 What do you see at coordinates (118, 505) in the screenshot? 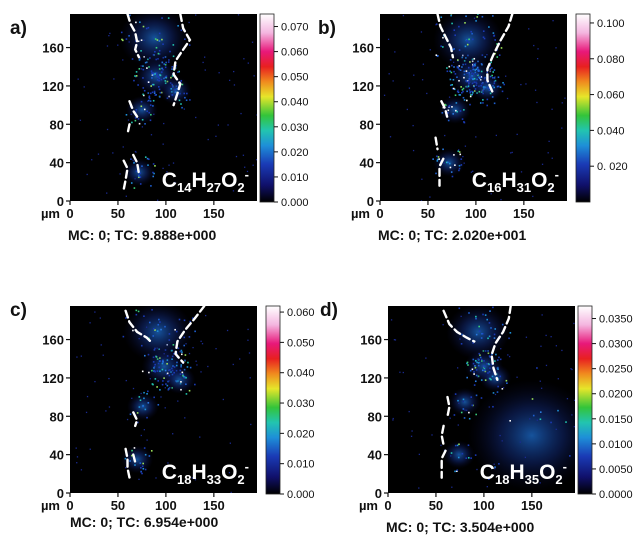
I see `x-tick-label: 50` at bounding box center [118, 505].